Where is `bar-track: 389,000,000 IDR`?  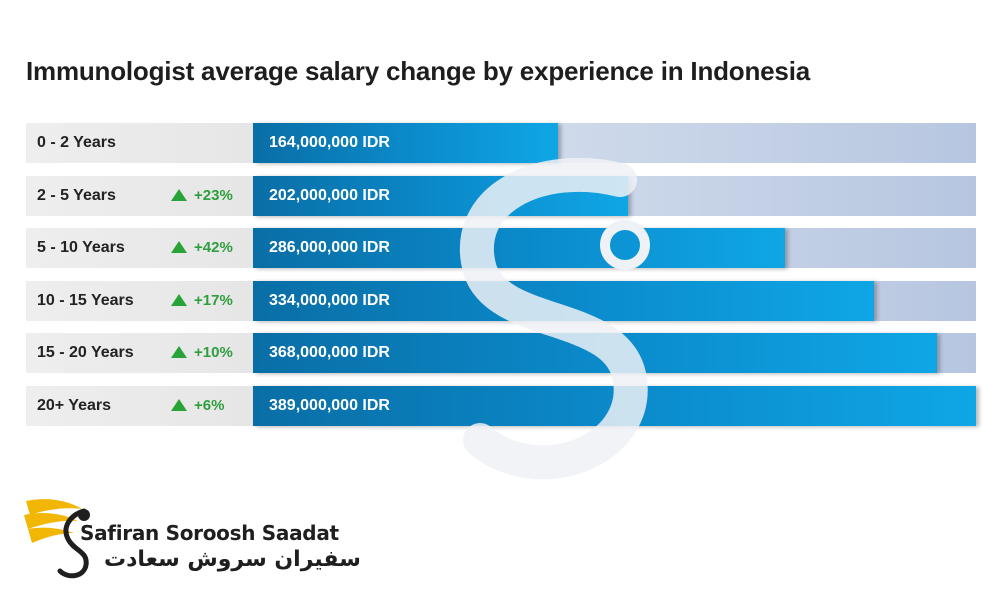 bar-track: 389,000,000 IDR is located at coordinates (614, 405).